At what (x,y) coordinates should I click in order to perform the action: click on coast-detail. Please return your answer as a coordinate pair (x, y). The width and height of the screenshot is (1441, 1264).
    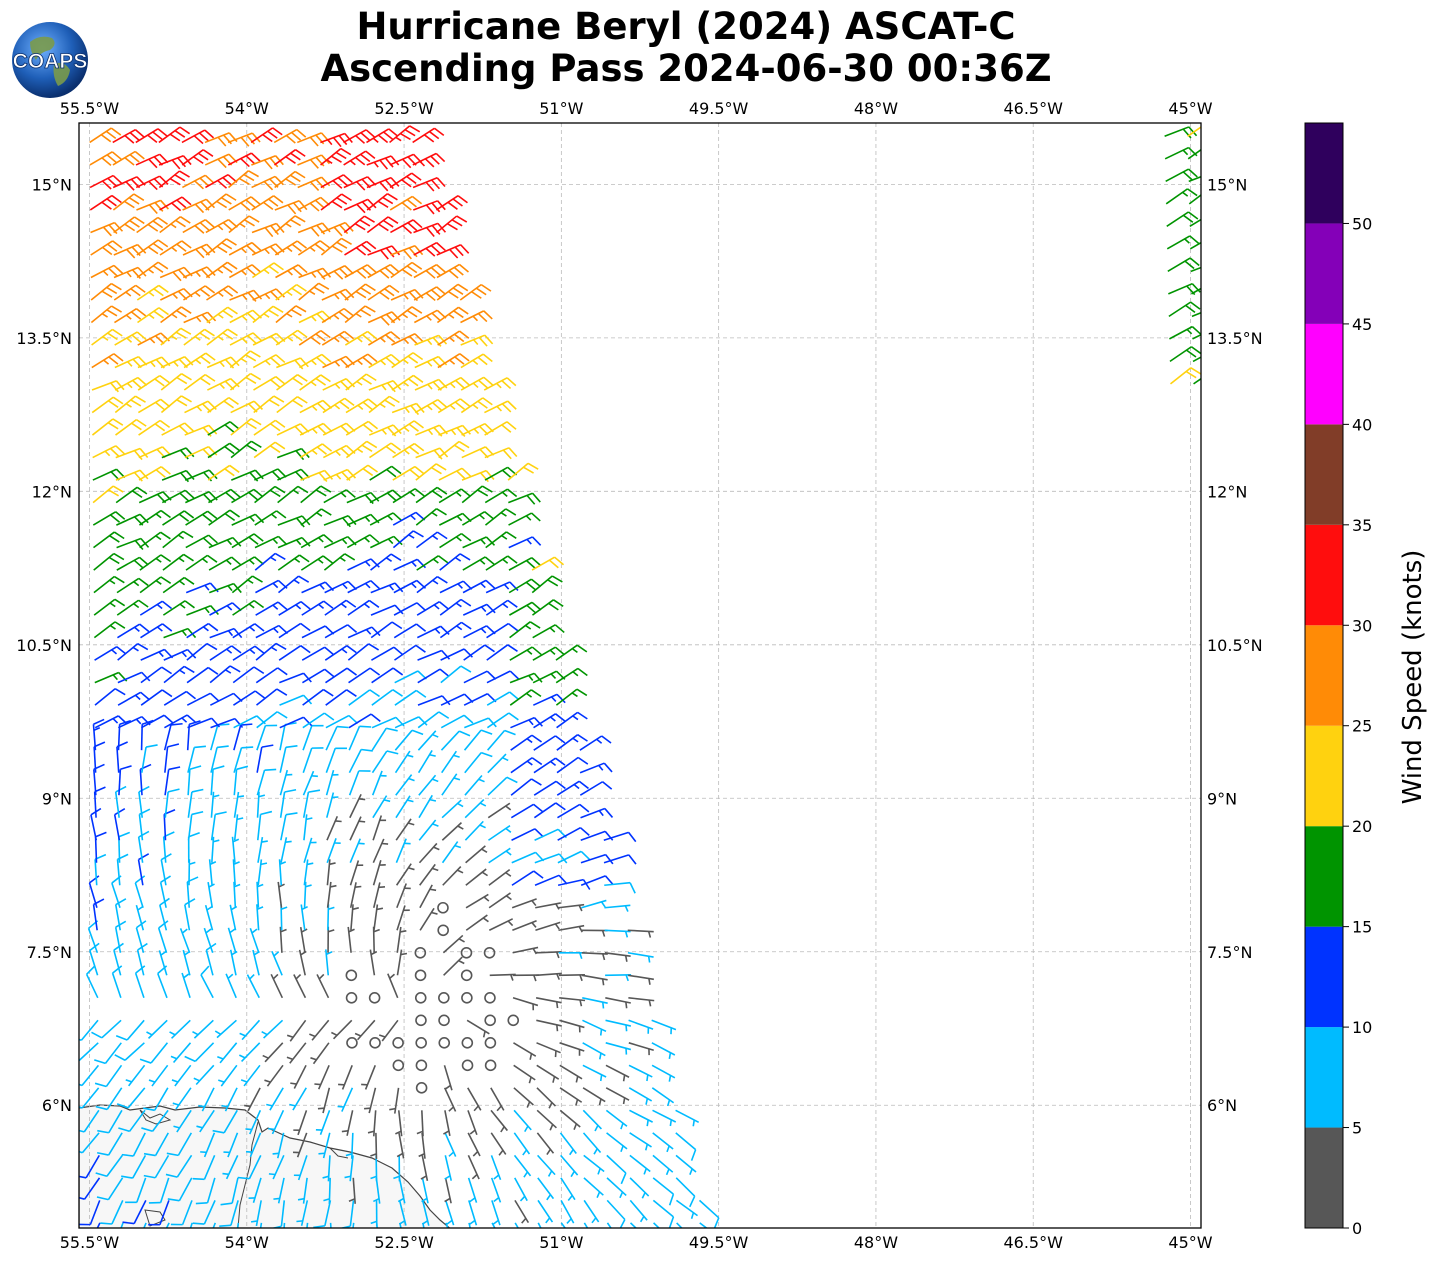
    Looking at the image, I should click on (155, 1218).